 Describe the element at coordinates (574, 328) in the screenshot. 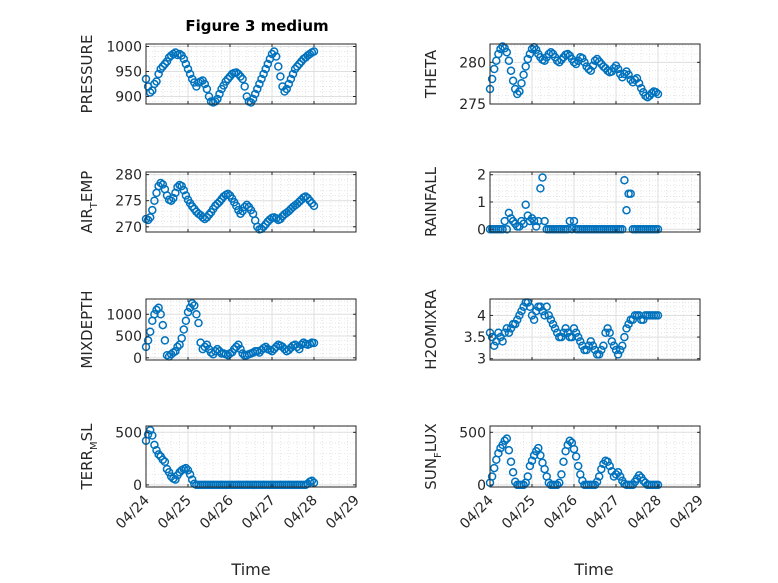

I see `series-h2omixra` at that location.